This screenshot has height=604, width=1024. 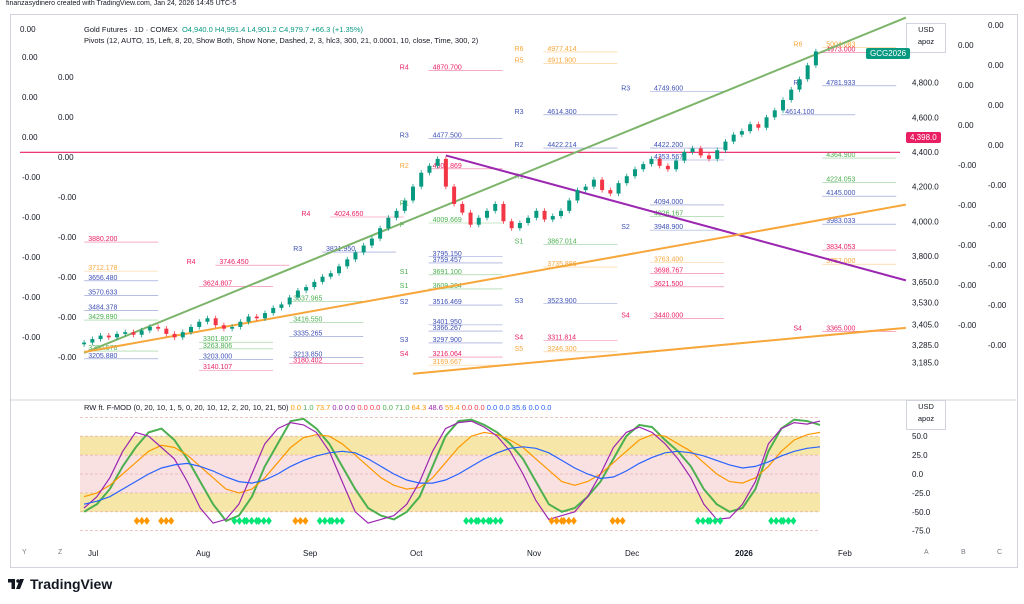 What do you see at coordinates (519, 301) in the screenshot?
I see `pivot-label: S3` at bounding box center [519, 301].